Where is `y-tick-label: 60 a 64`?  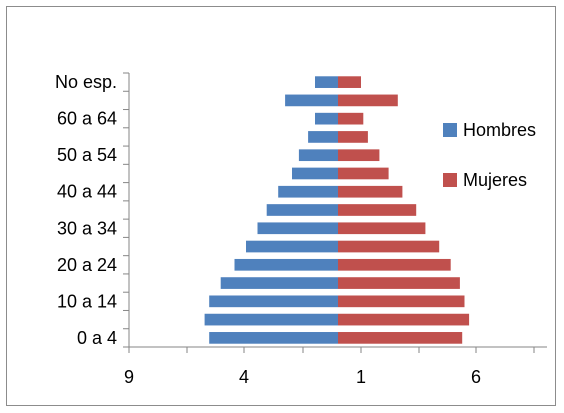
y-tick-label: 60 a 64 is located at coordinates (87, 119).